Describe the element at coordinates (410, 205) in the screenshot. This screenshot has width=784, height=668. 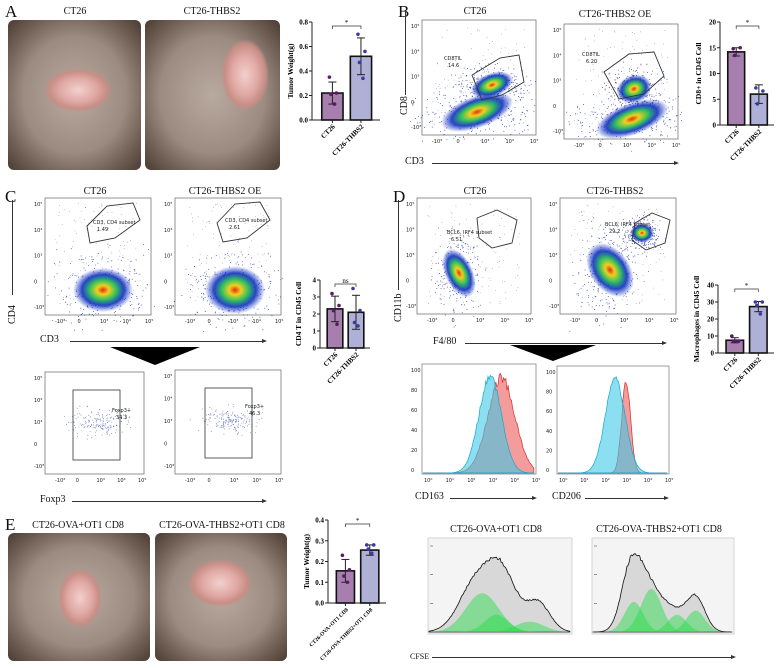
I see `y-tick-label: 10⁵` at that location.